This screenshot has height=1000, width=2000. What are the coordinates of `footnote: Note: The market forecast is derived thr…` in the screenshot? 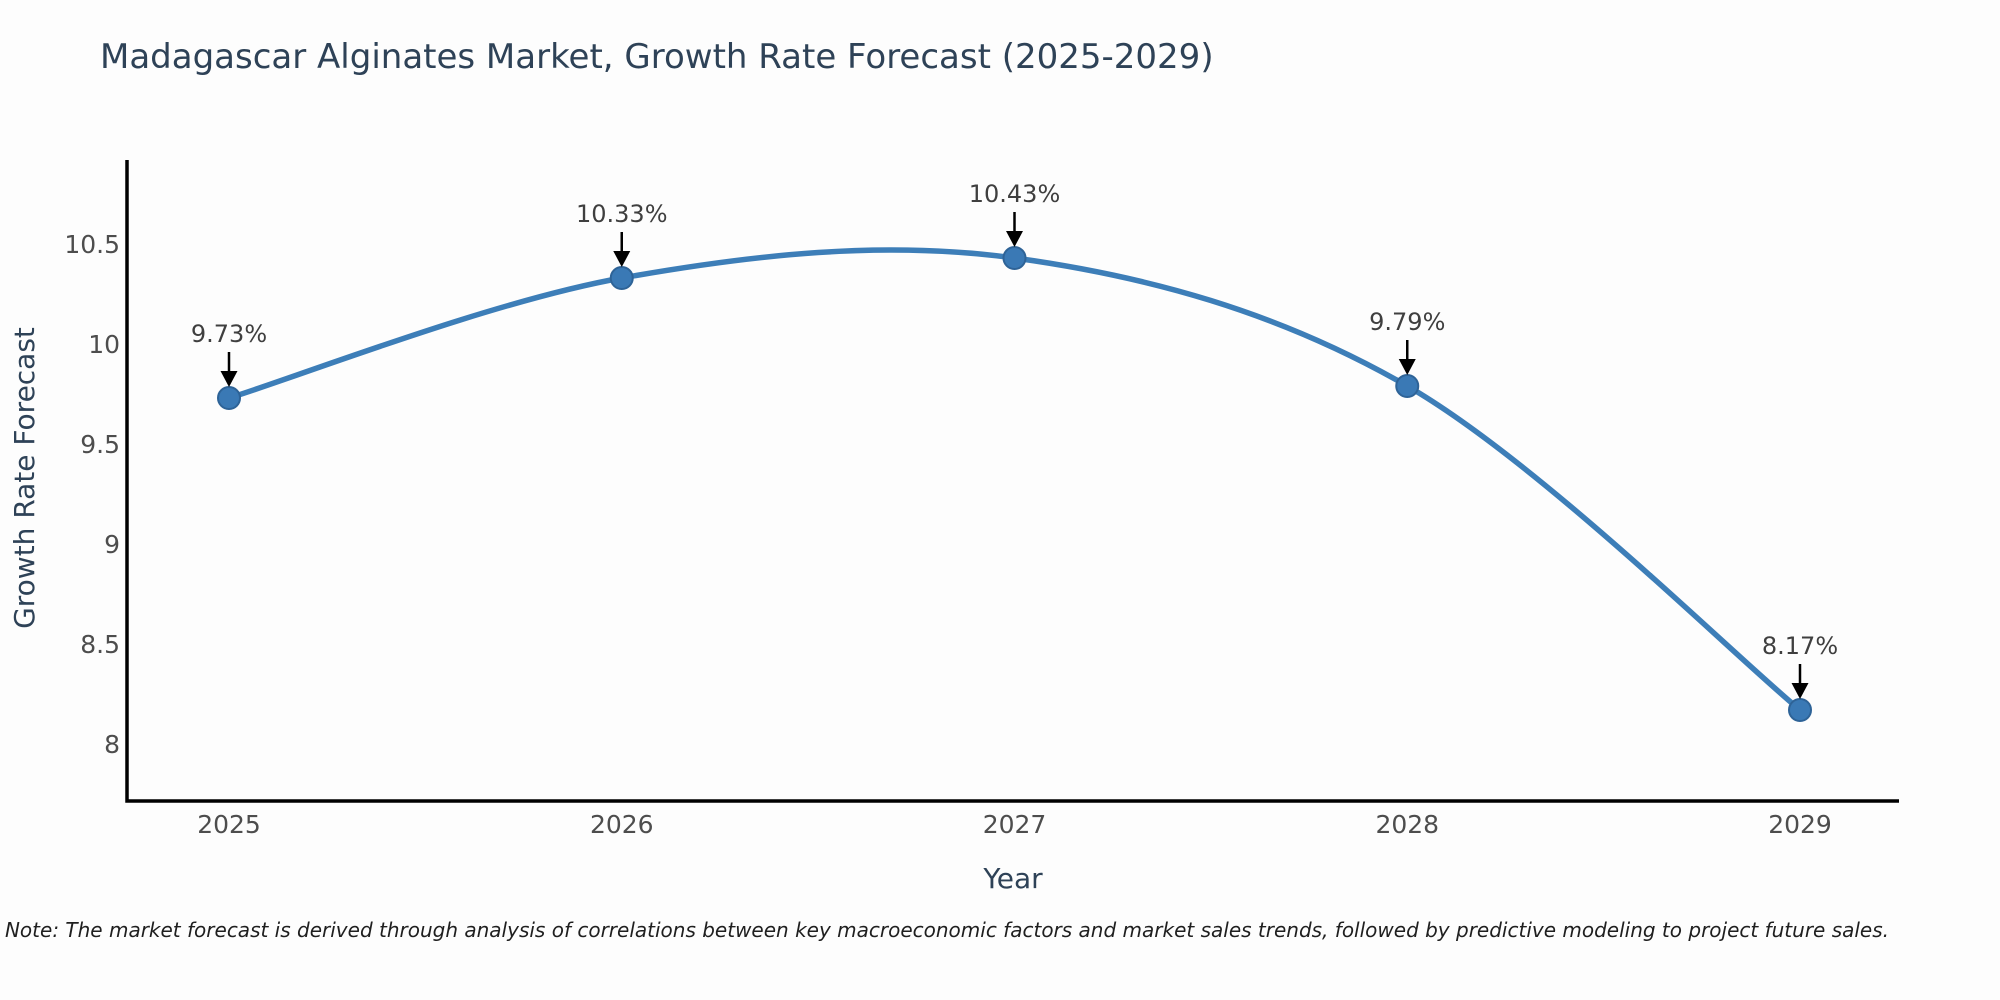 It's located at (947, 930).